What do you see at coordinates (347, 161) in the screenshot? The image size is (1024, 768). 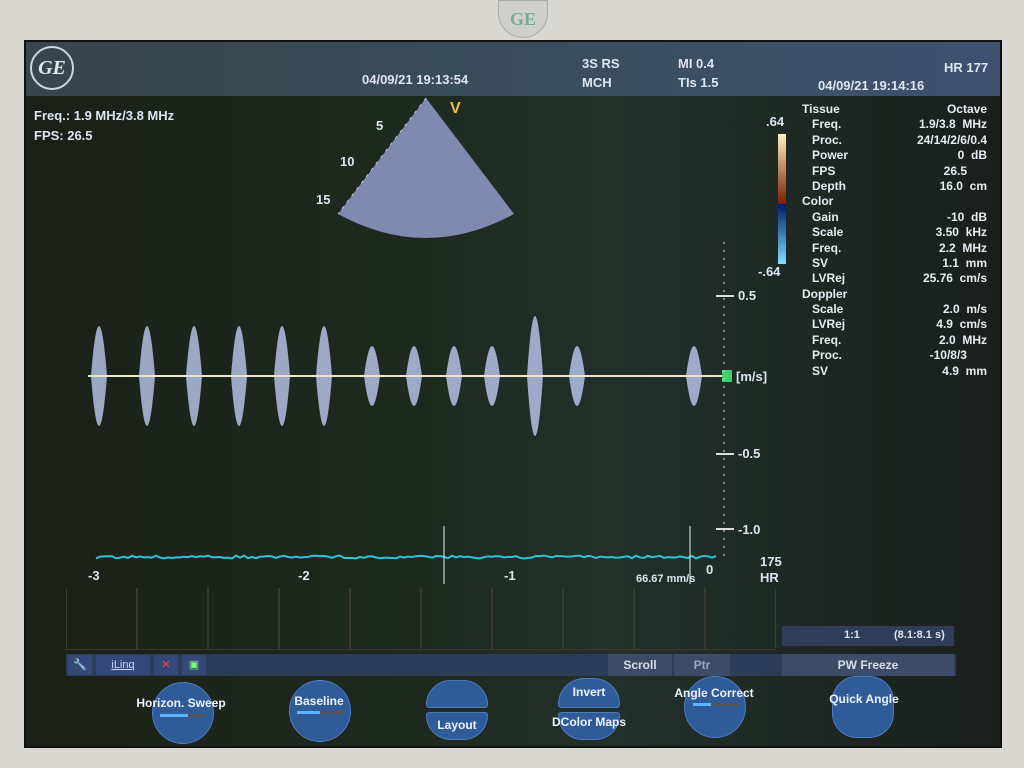 I see `depth-label-10: 10` at bounding box center [347, 161].